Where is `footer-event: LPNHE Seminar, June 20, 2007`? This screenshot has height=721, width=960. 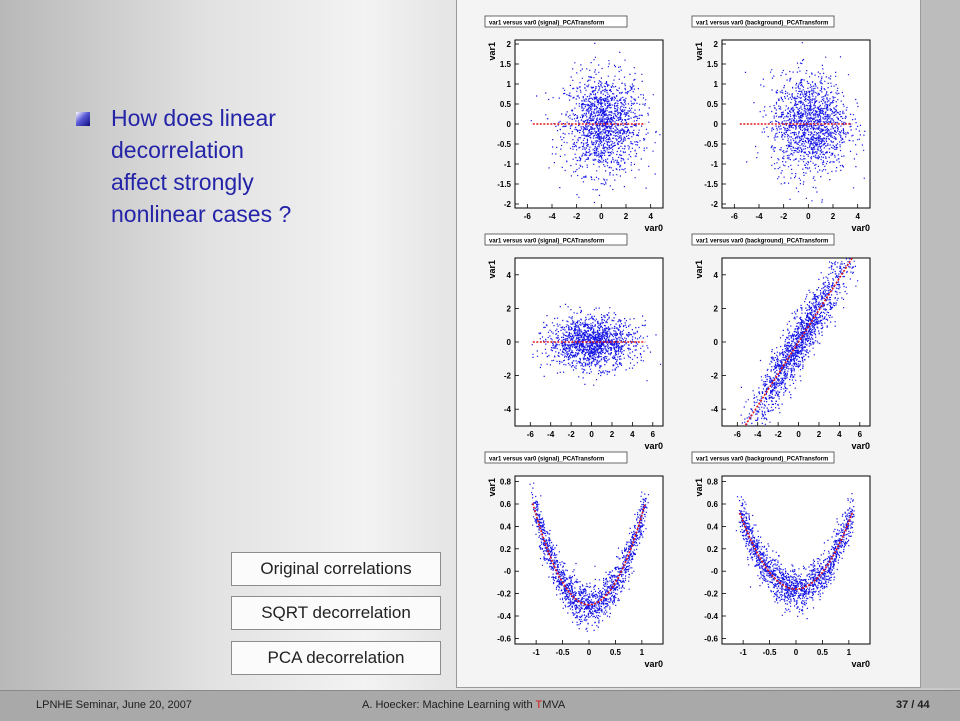
footer-event: LPNHE Seminar, June 20, 2007 is located at coordinates (114, 705).